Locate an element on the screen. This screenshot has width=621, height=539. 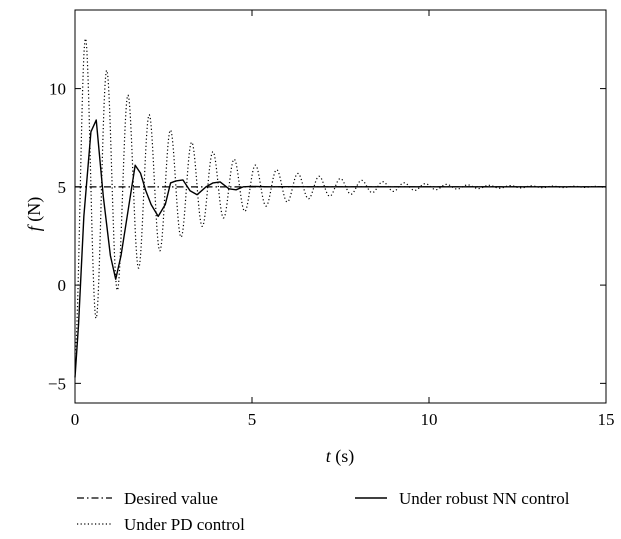
y-axis-symbol: f is located at coordinates (34, 227).